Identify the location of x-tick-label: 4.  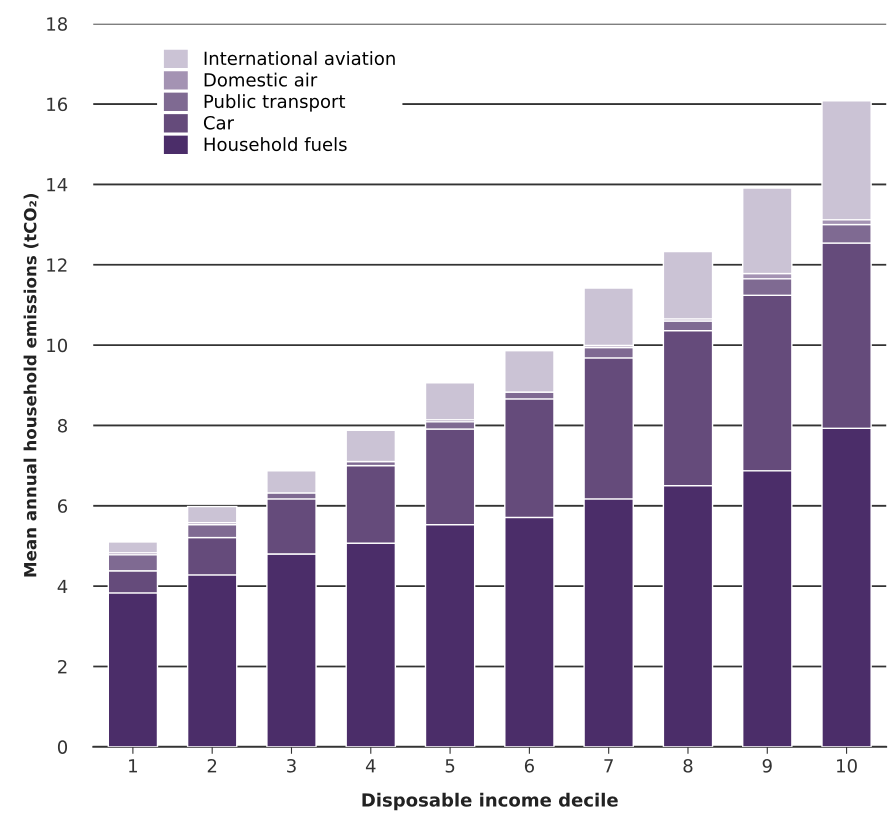
(371, 765).